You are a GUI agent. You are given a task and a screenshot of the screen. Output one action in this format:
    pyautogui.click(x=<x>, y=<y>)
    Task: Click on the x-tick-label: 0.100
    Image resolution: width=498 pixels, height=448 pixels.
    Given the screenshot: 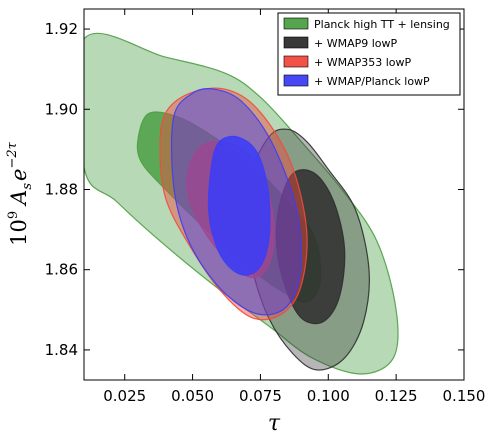 What is the action you would take?
    pyautogui.click(x=328, y=396)
    